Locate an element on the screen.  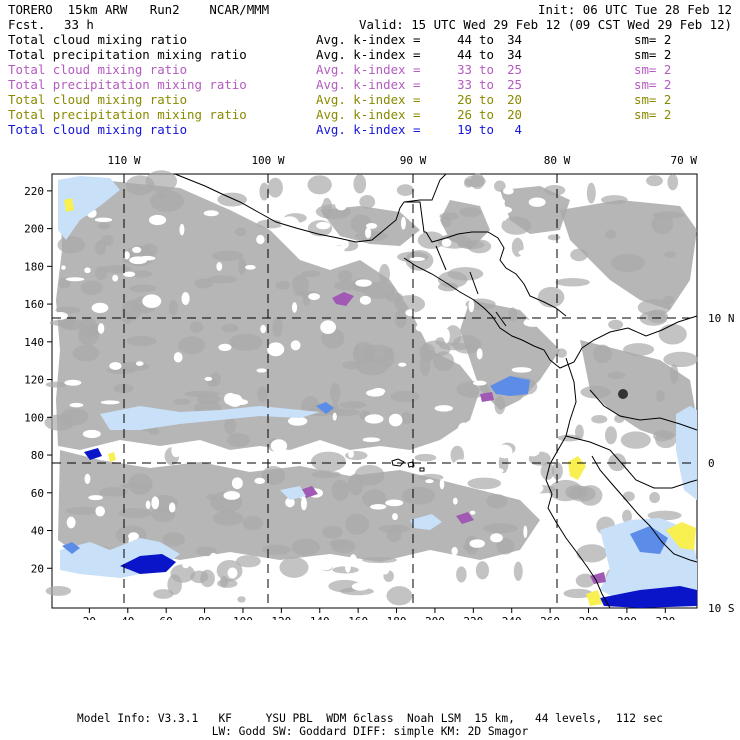
legend-to-value: 25 is located at coordinates (514, 69).